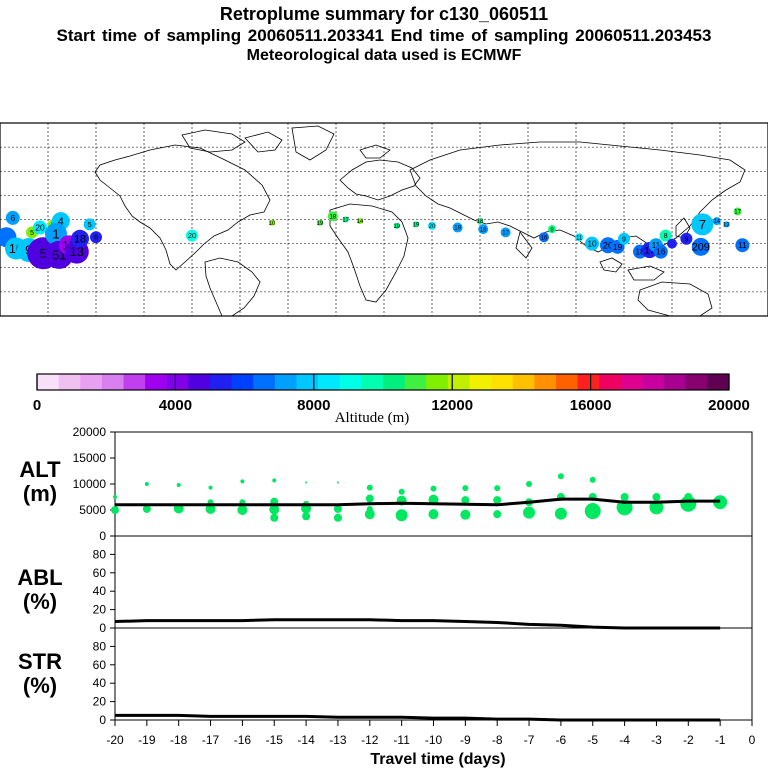  I want to click on plume-marker-label: 7, so click(702, 224).